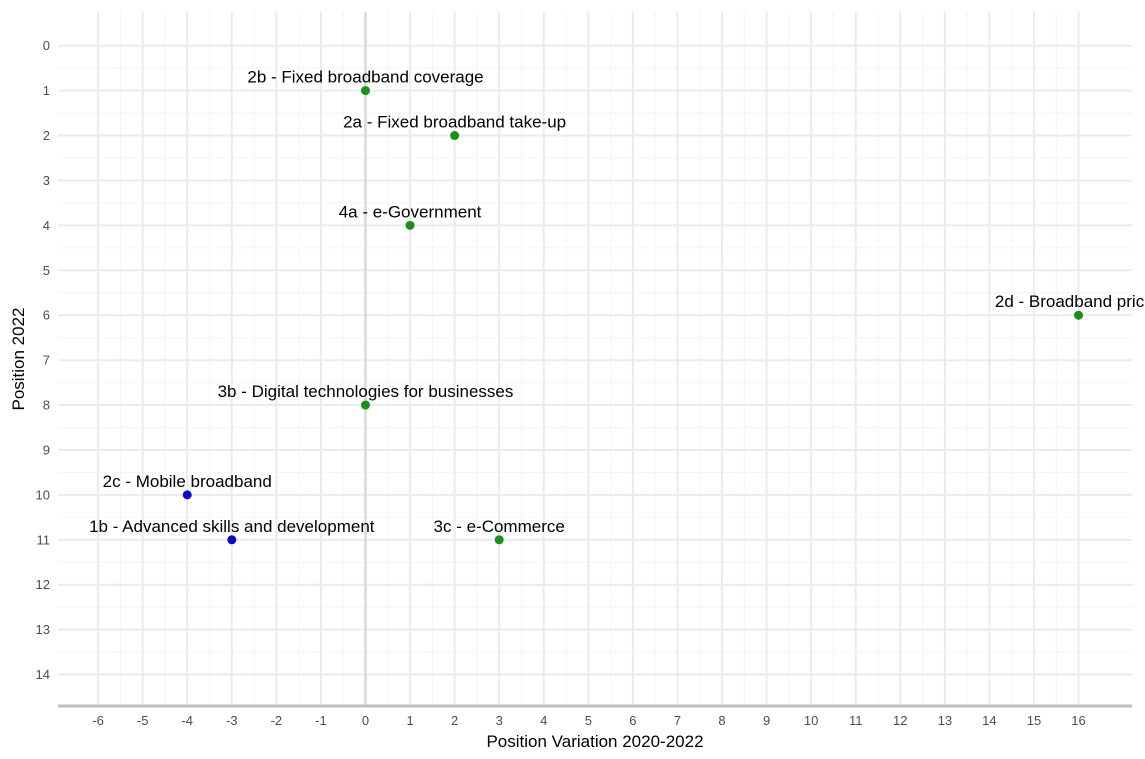  Describe the element at coordinates (499, 526) in the screenshot. I see `data-point-label: 3c - e-Commerce` at that location.